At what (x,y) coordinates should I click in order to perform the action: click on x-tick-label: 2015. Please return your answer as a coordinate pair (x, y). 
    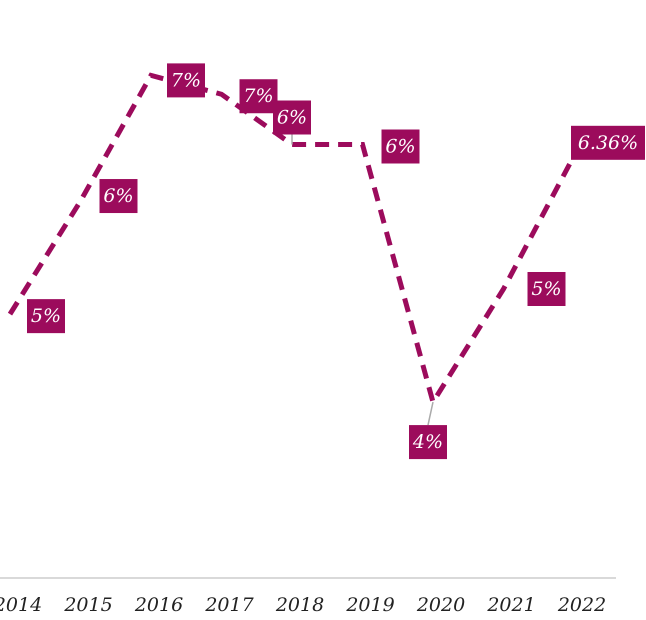
    Looking at the image, I should click on (87, 605).